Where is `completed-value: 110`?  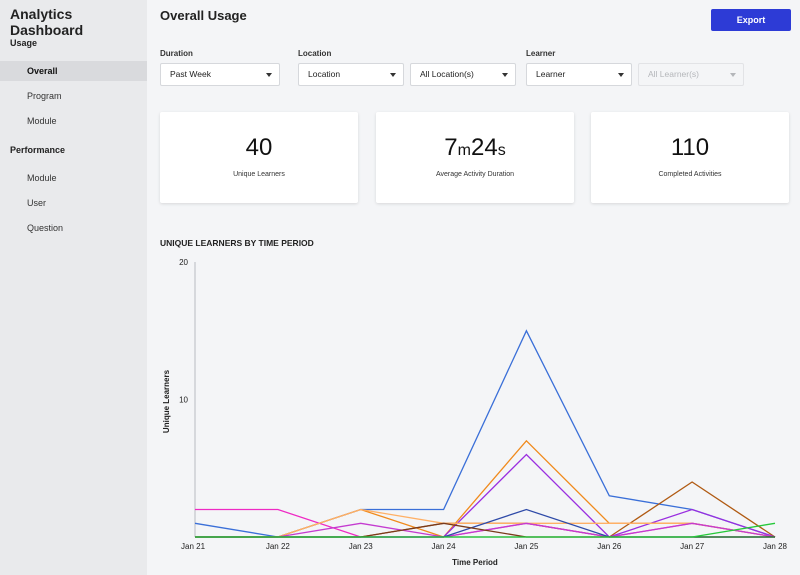
completed-value: 110 is located at coordinates (690, 147).